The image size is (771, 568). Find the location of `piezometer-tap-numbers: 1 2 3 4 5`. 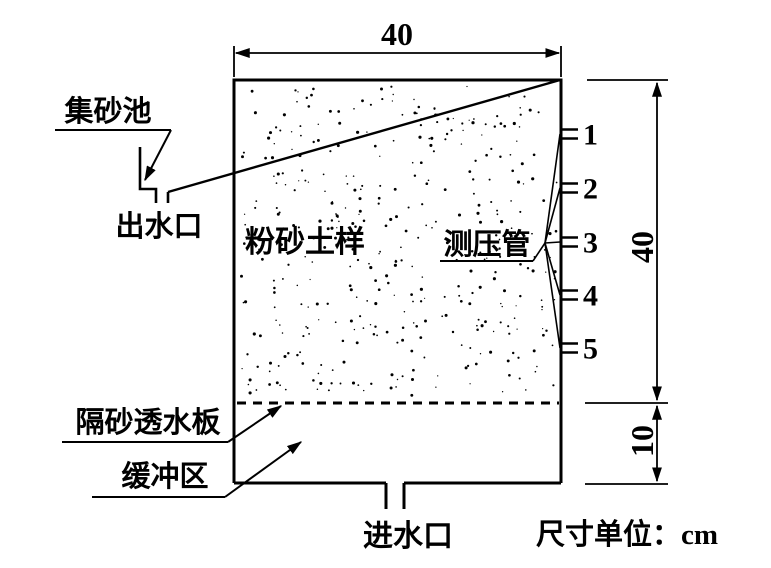

piezometer-tap-numbers: 1 2 3 4 5 is located at coordinates (590, 242).